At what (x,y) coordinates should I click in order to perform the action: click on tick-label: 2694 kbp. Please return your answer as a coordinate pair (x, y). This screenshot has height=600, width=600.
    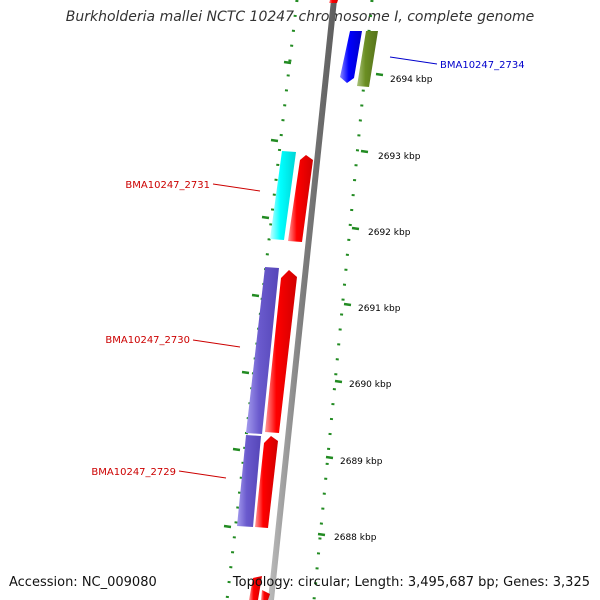
    Looking at the image, I should click on (411, 80).